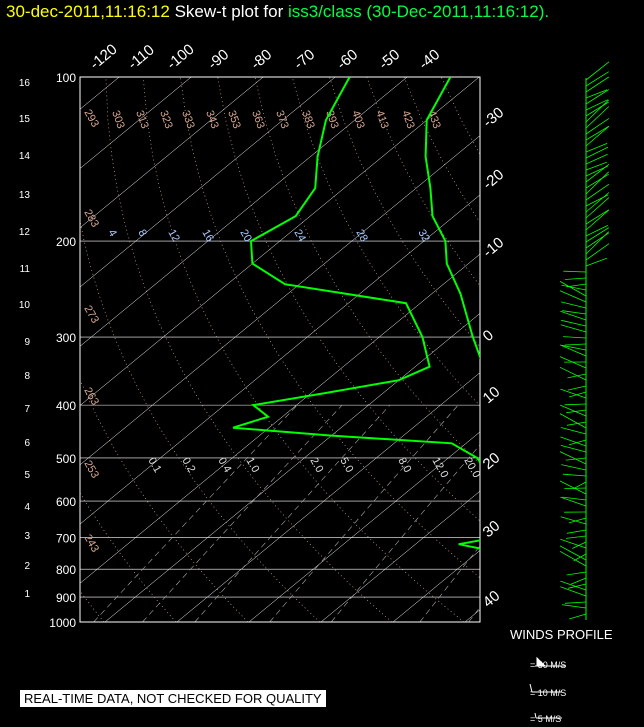 The height and width of the screenshot is (727, 644). I want to click on height-km-label: 10, so click(25, 305).